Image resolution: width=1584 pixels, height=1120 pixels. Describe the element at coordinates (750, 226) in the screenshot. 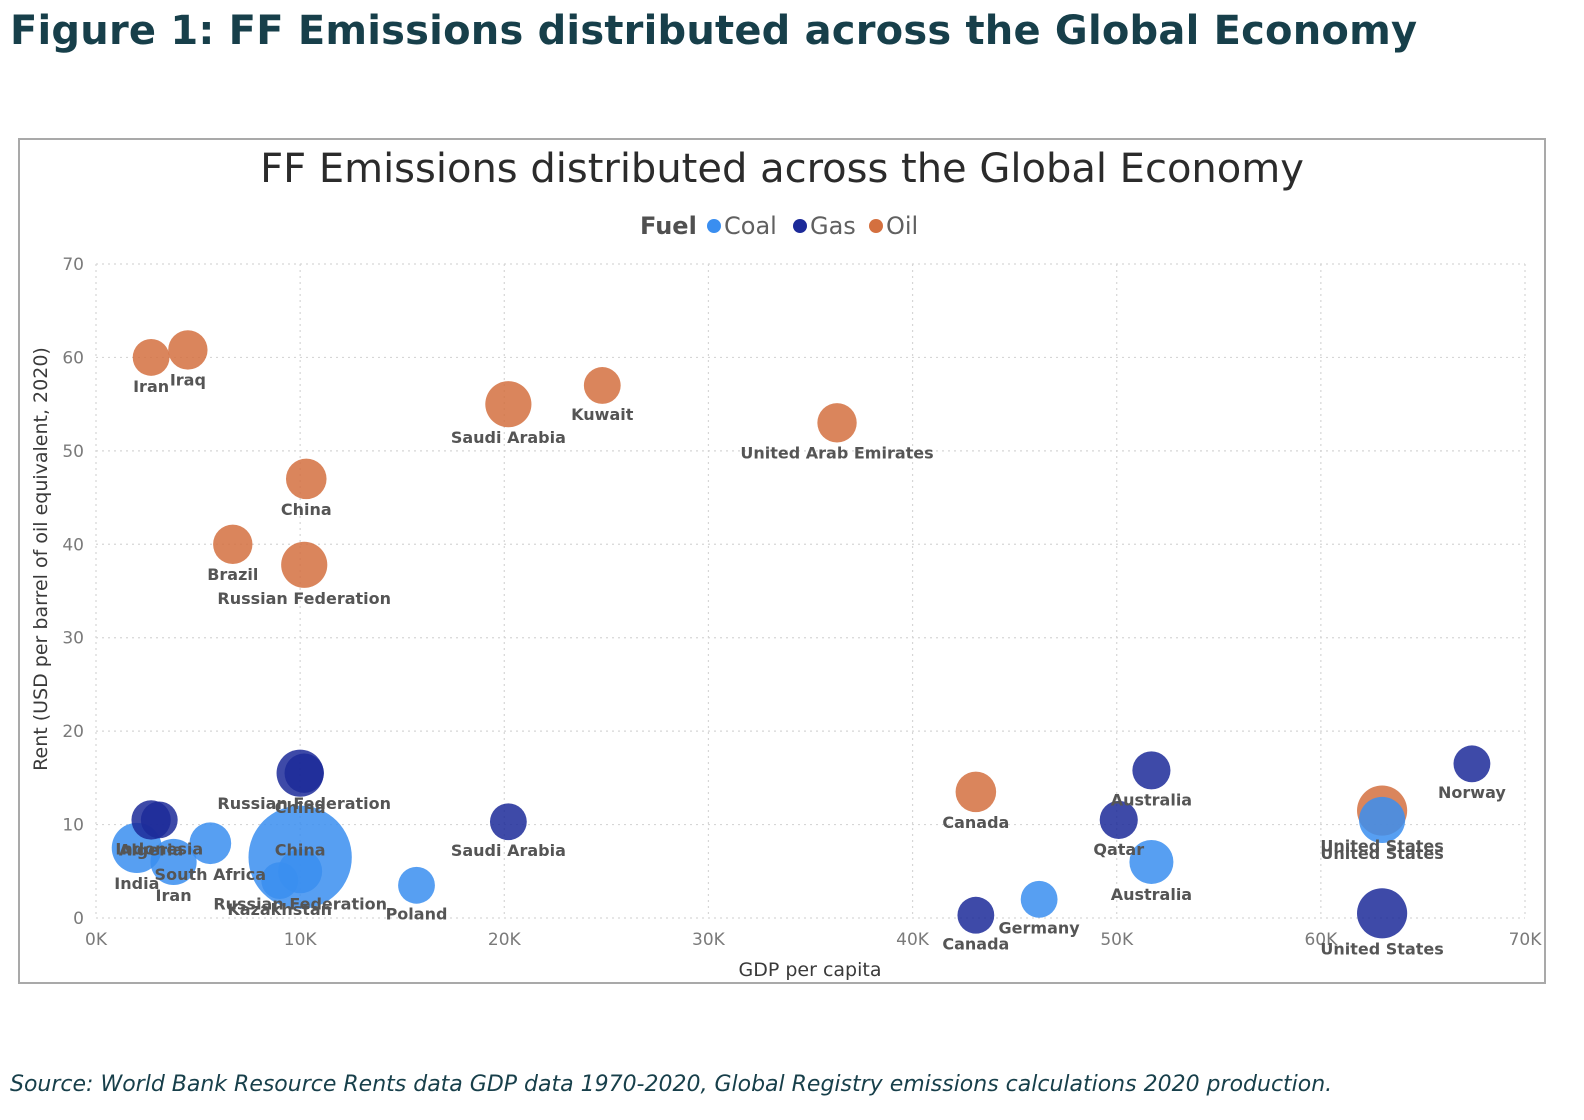

I see `legend-label-coal: Coal` at that location.